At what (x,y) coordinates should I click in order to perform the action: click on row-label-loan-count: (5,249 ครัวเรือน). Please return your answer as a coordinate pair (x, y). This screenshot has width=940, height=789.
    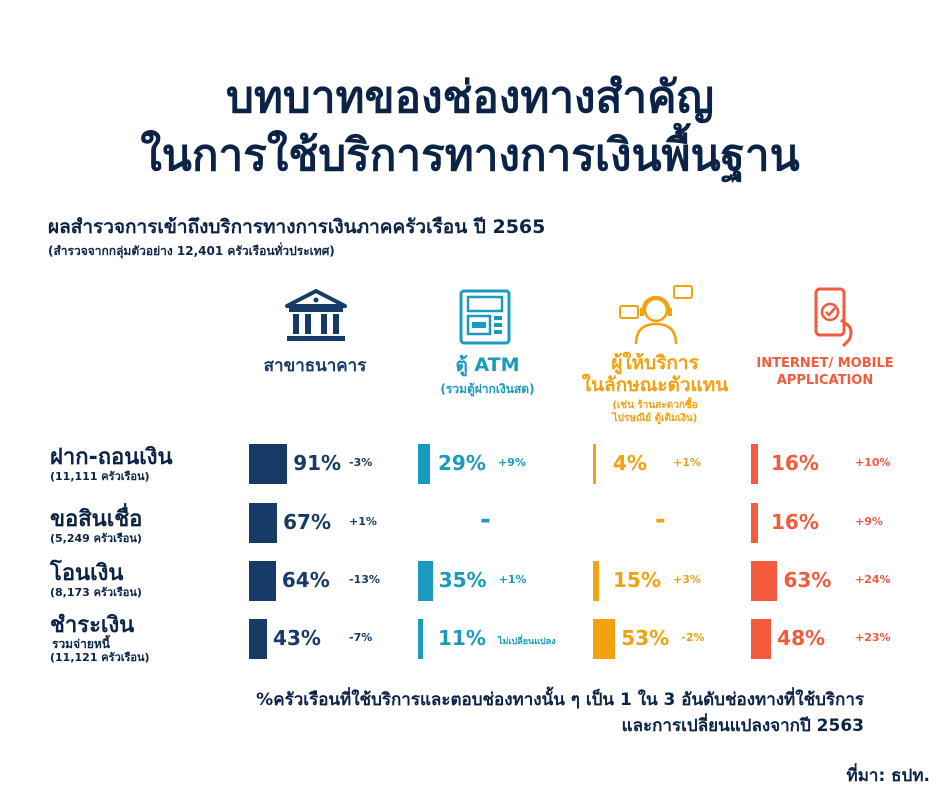
    Looking at the image, I should click on (96, 538).